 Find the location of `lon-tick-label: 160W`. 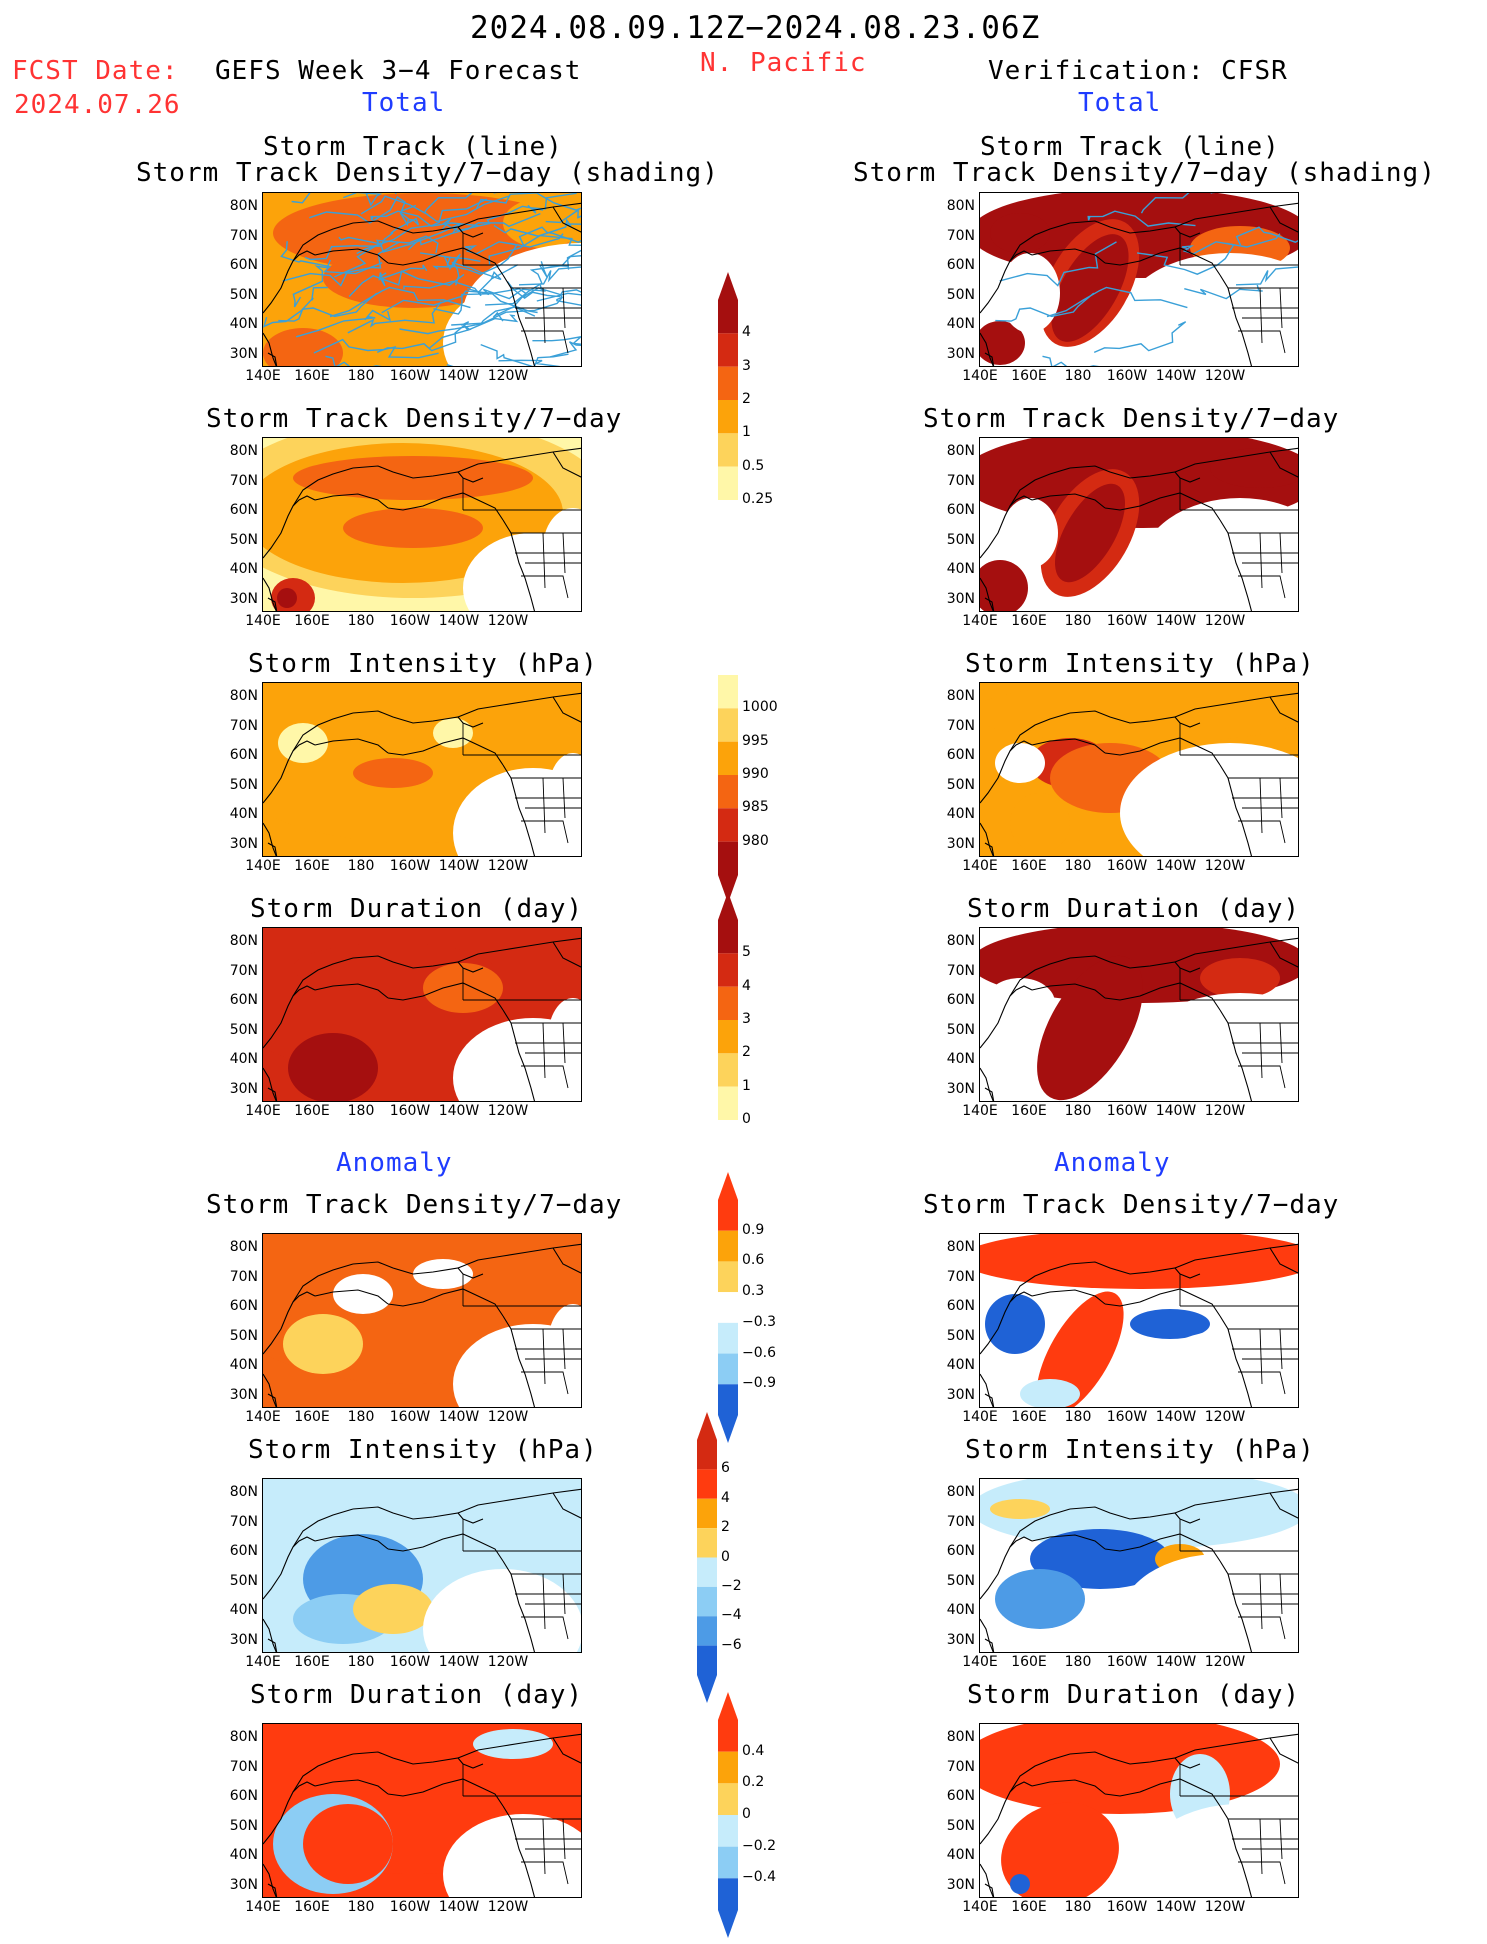

lon-tick-label: 160W is located at coordinates (1127, 376).